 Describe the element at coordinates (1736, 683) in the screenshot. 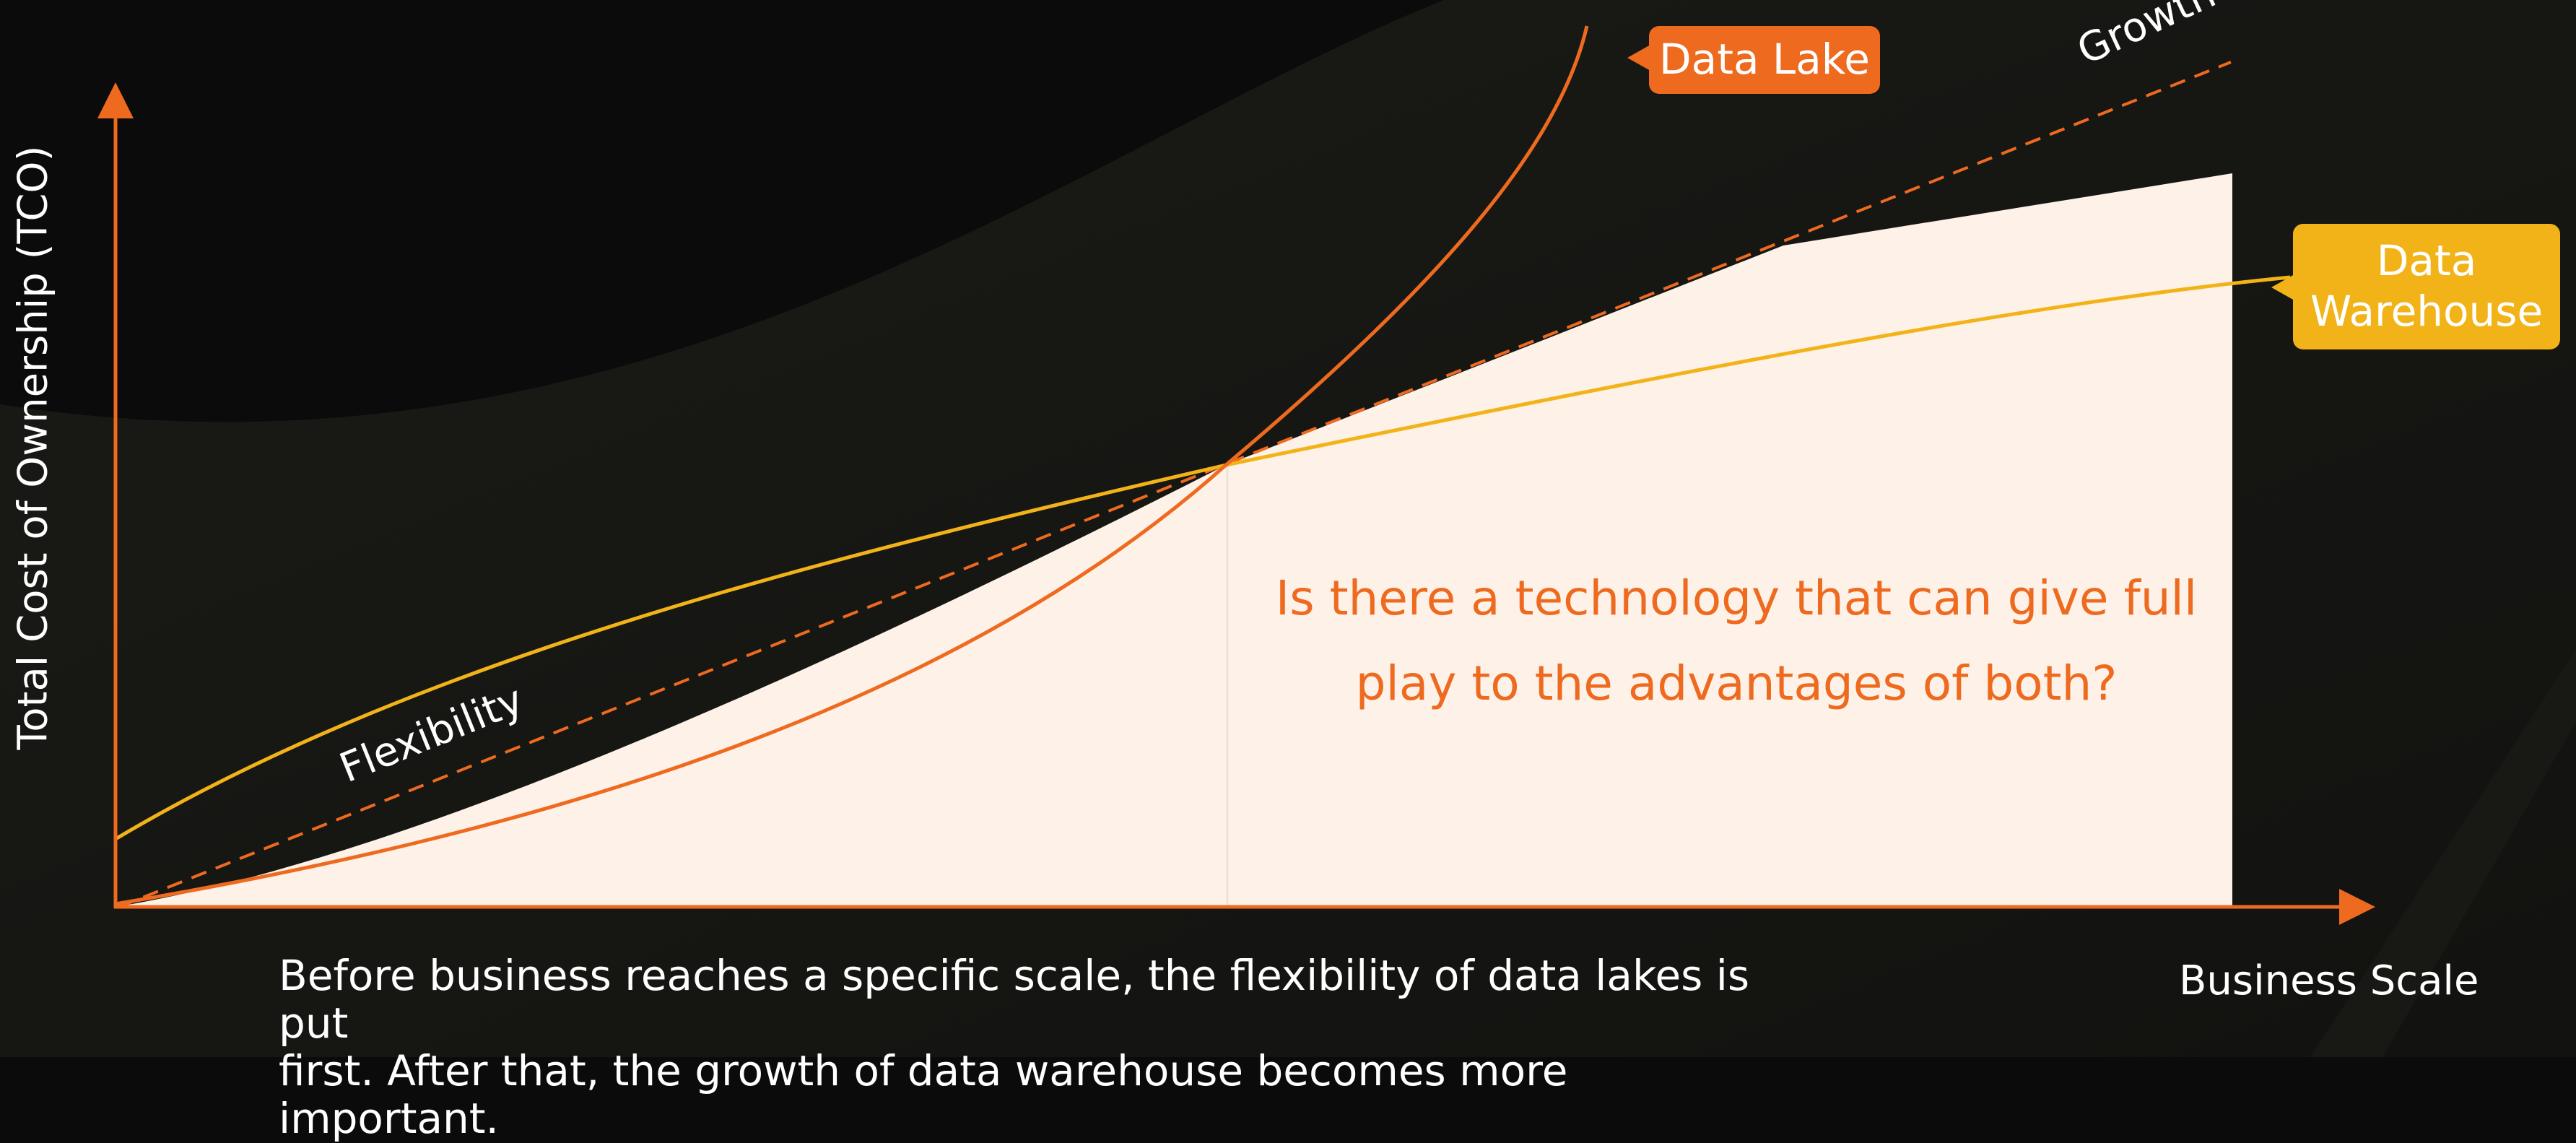

I see `question-line-2: play to the advantages of both?` at that location.